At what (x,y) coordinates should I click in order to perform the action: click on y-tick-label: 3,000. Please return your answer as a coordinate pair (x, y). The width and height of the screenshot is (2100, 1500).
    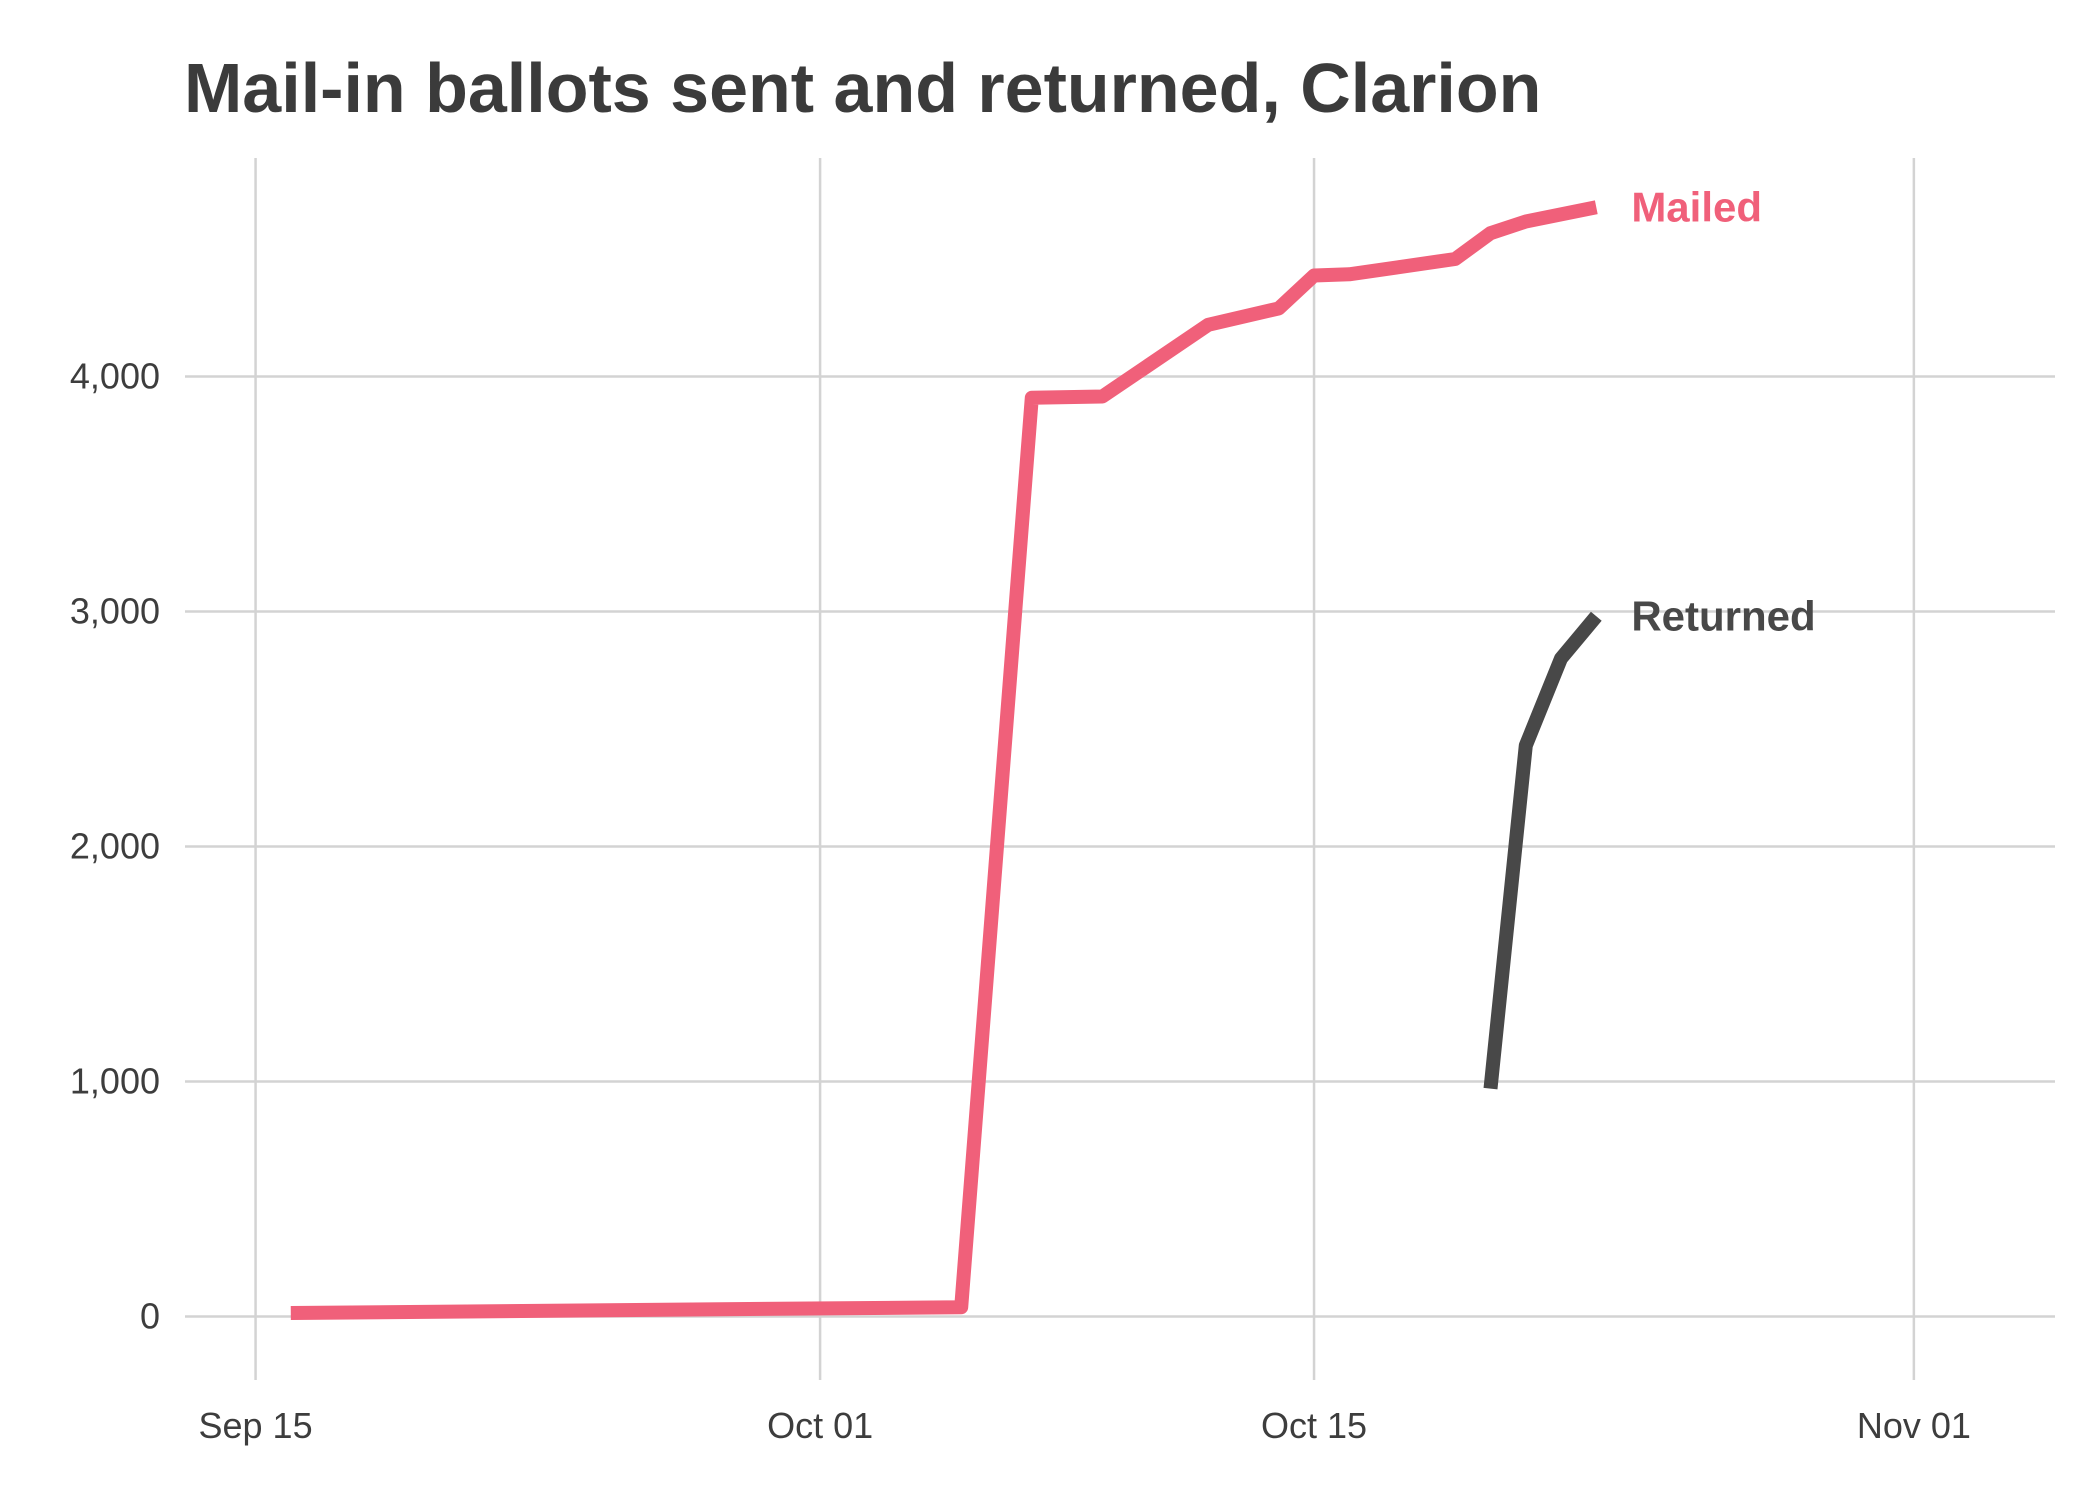
    Looking at the image, I should click on (115, 611).